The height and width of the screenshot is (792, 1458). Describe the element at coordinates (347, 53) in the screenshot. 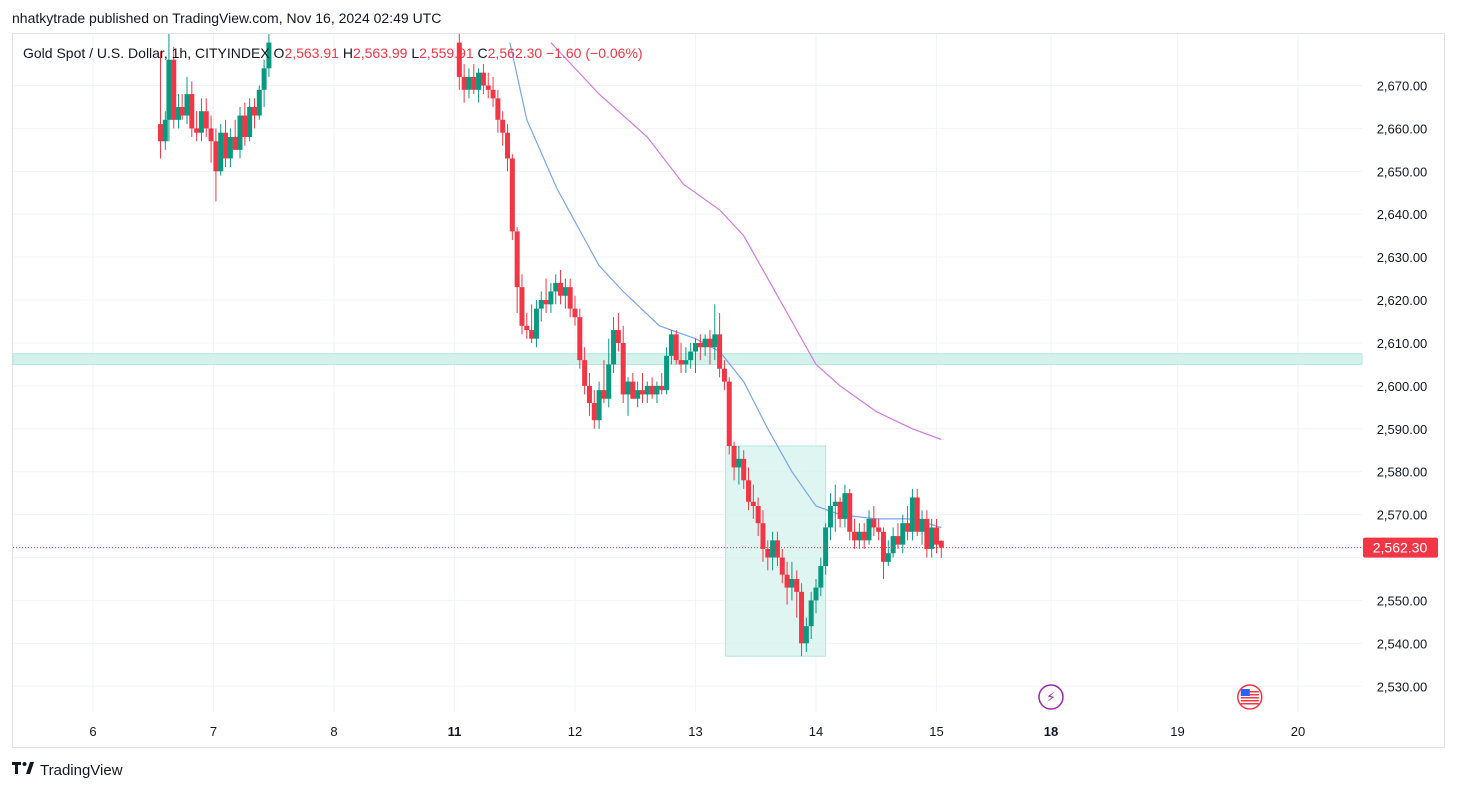

I see `high-key: H` at that location.